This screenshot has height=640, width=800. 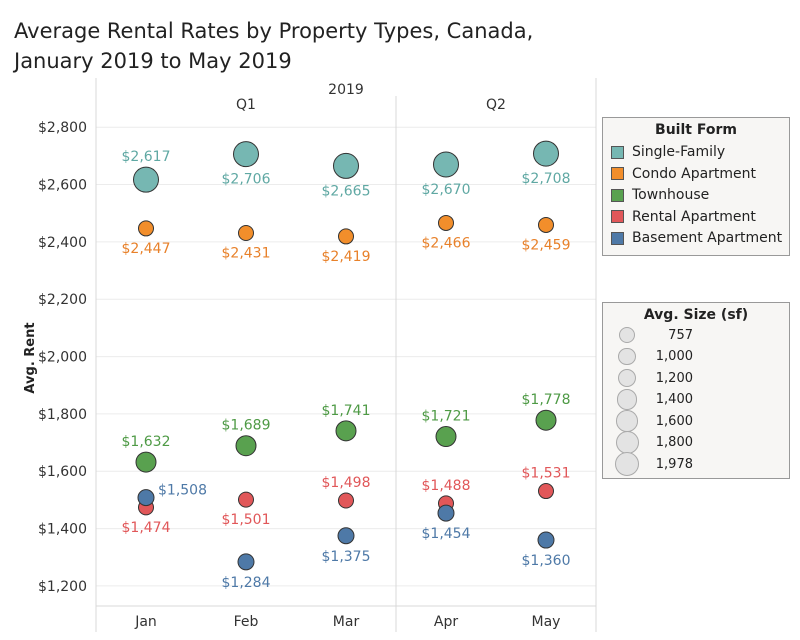 I want to click on legend-item: Basement Apartment, so click(x=696, y=238).